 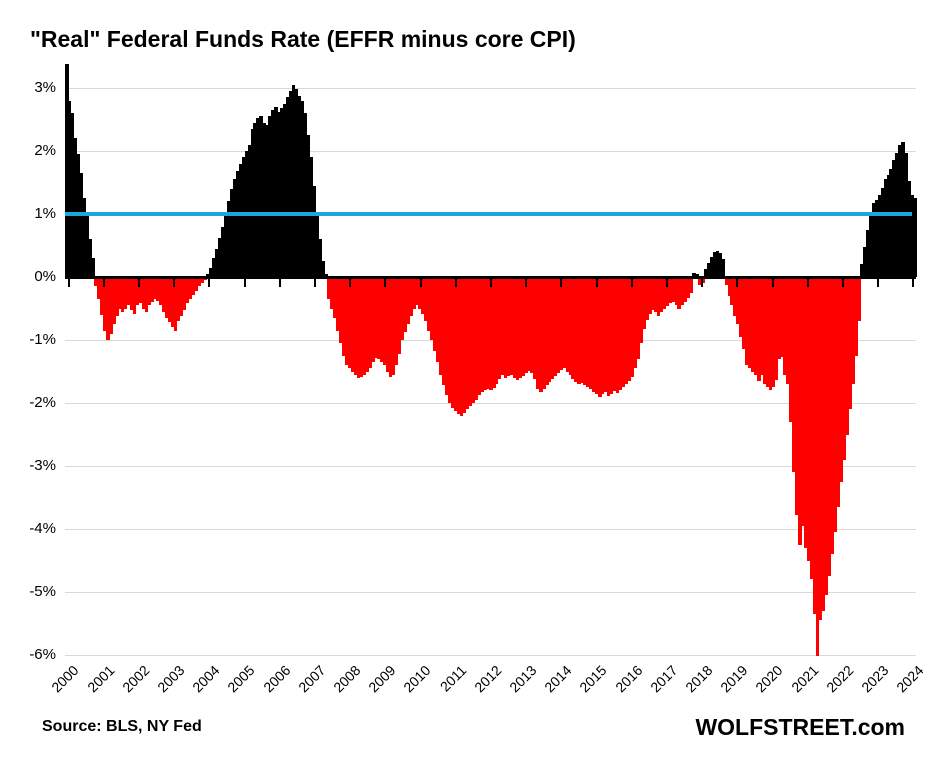 I want to click on y-axis-label--1pct: -1%, so click(x=42, y=339).